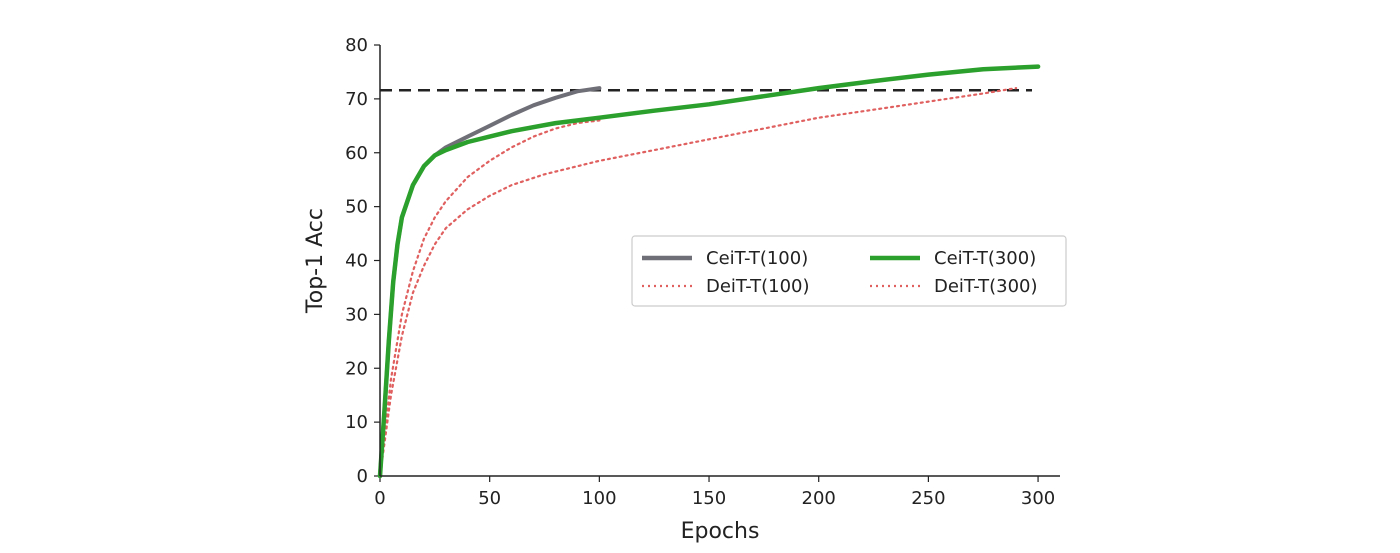 This screenshot has height=553, width=1400. Describe the element at coordinates (1038, 498) in the screenshot. I see `x-tick-label: 300` at that location.